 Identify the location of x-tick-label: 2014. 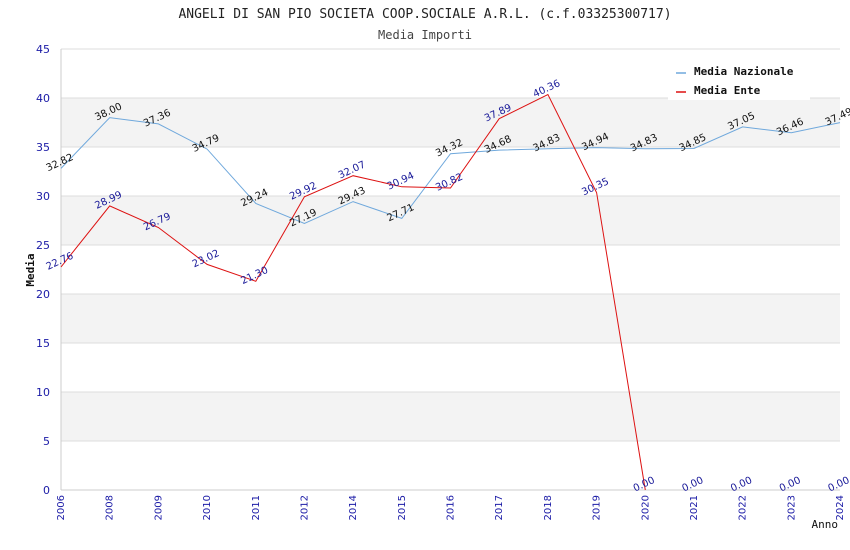
(353, 507).